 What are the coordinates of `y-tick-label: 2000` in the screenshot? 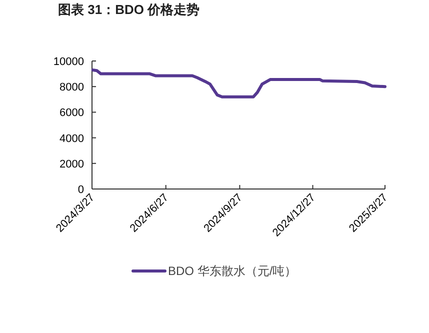 It's located at (72, 164).